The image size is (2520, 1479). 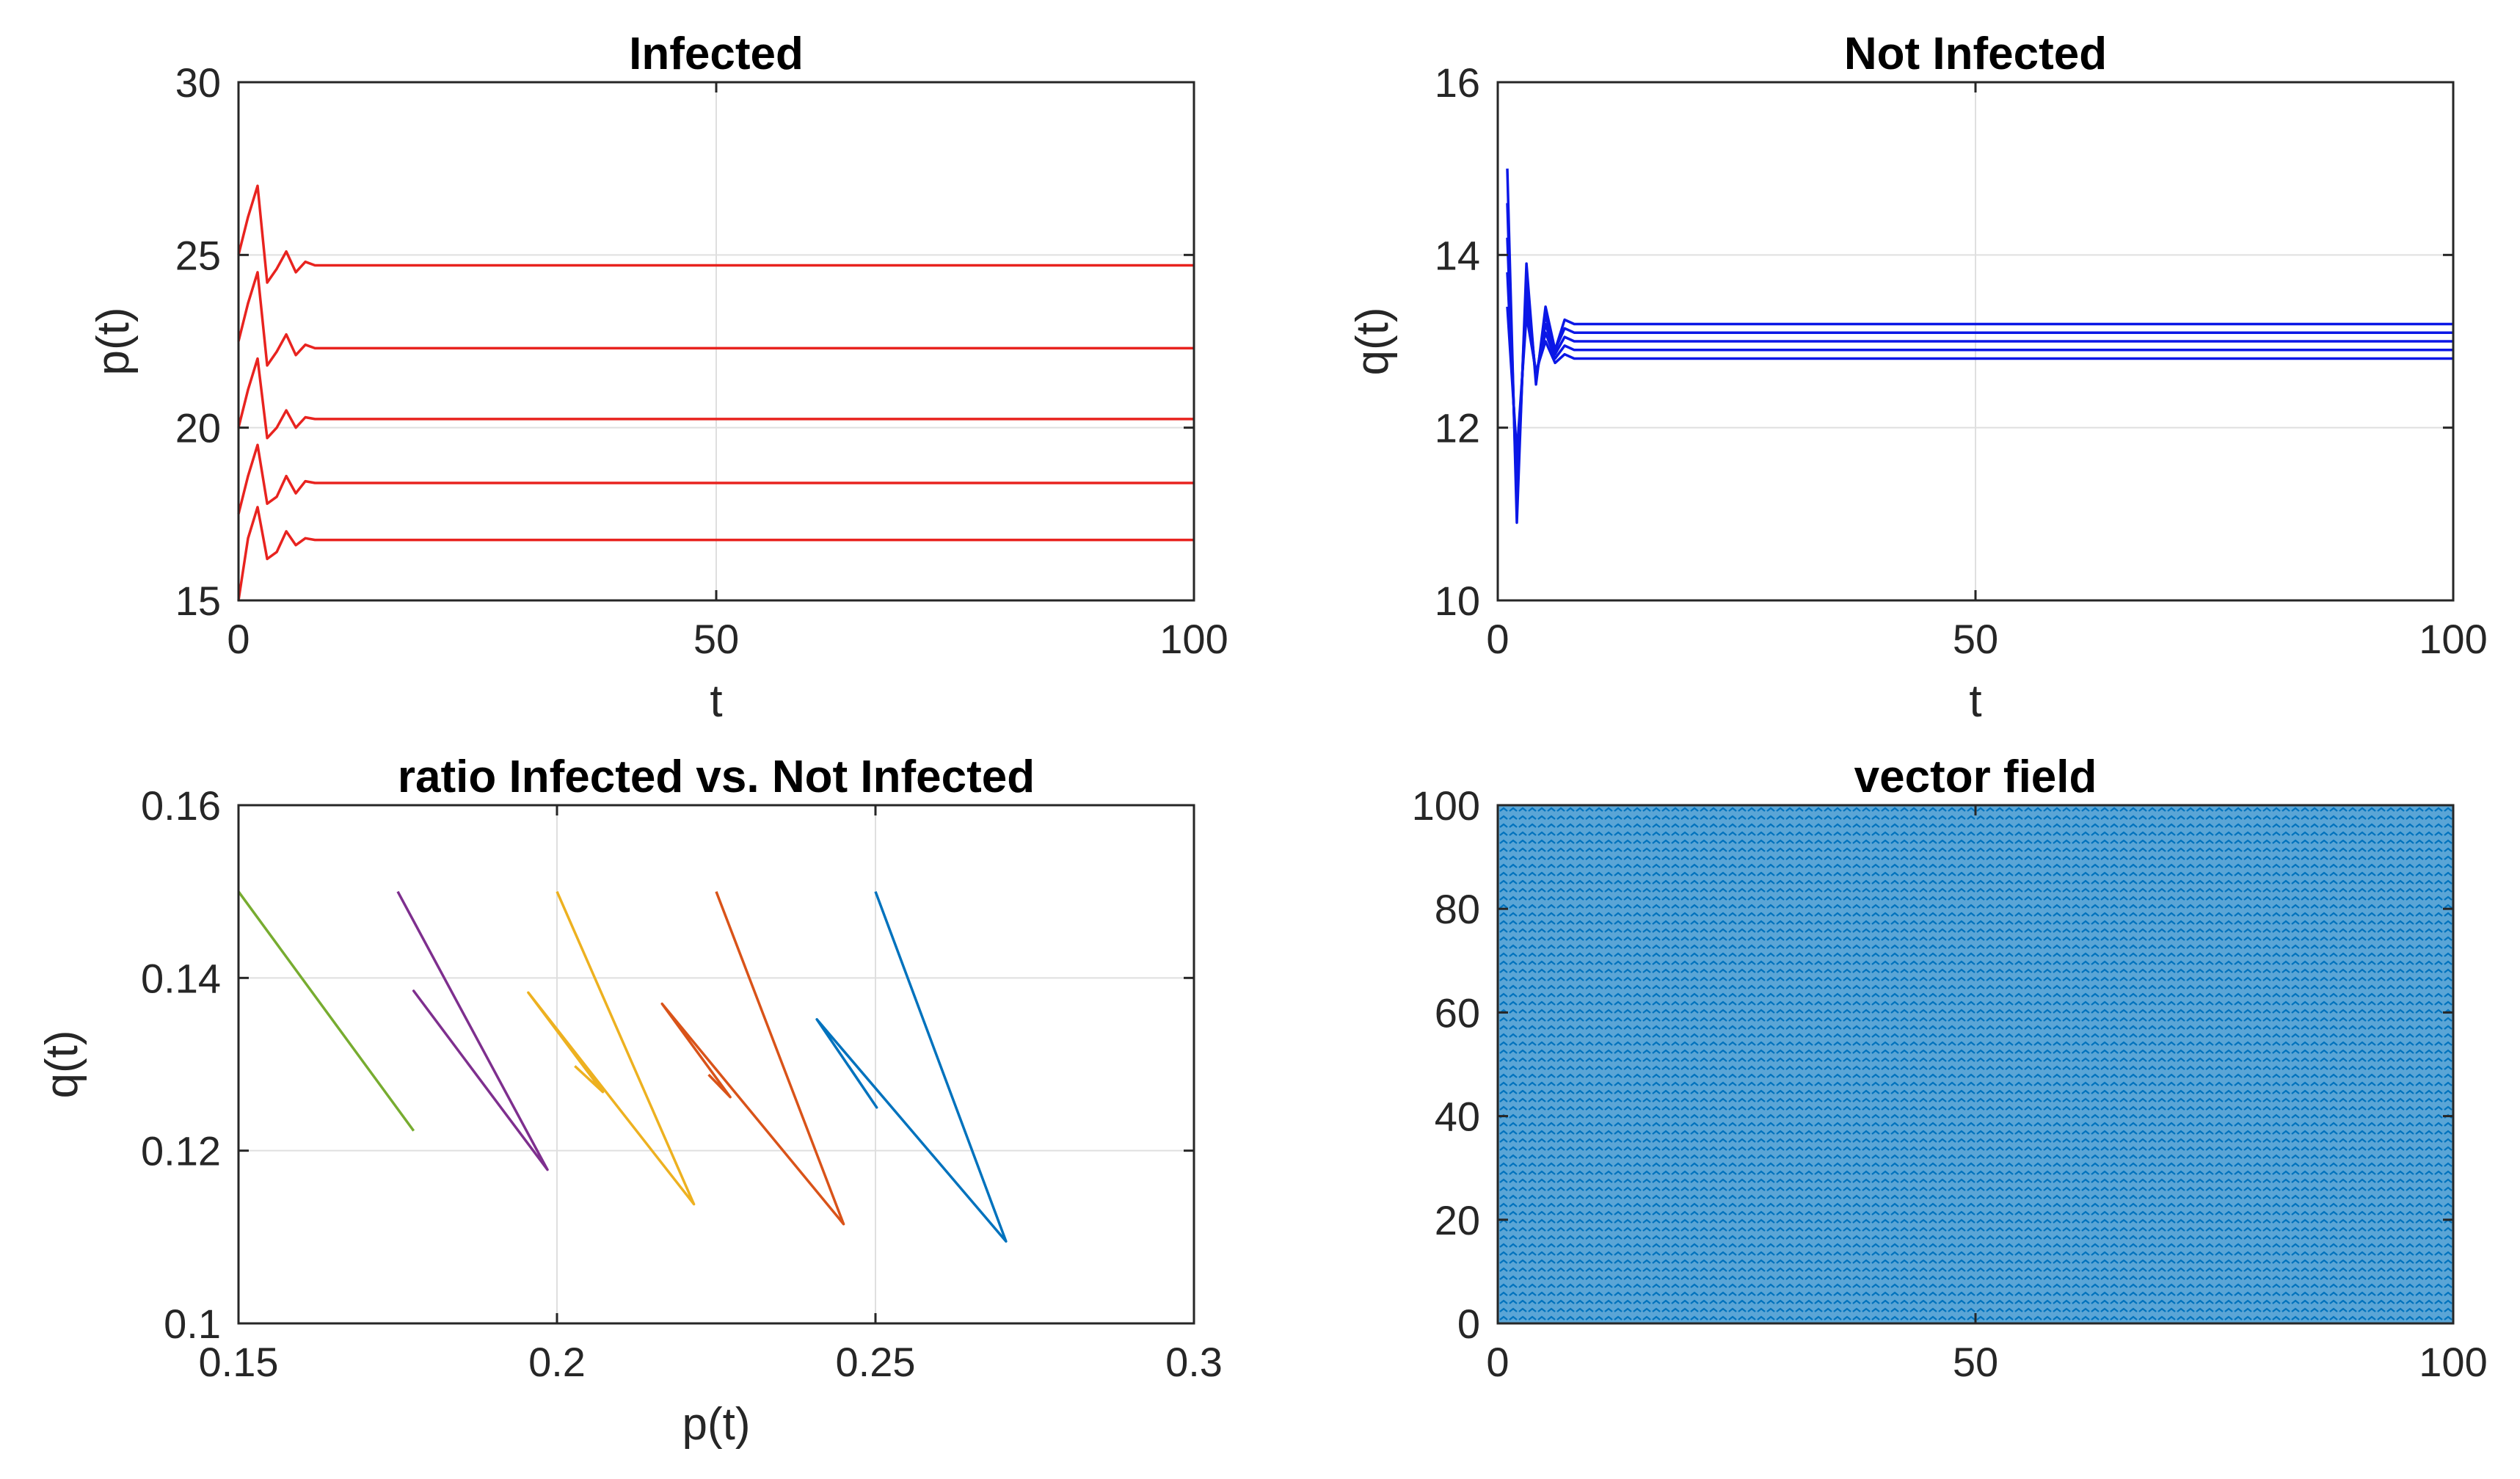 What do you see at coordinates (716, 1425) in the screenshot?
I see `x-axis-label: p(t)` at bounding box center [716, 1425].